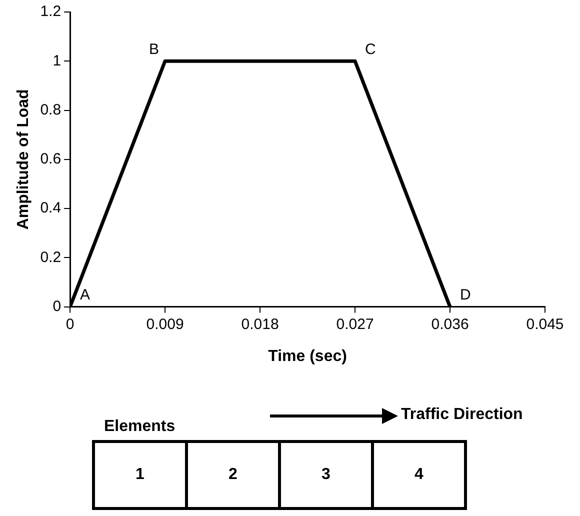 The width and height of the screenshot is (580, 516). I want to click on y-tick-label: 0.8, so click(51, 109).